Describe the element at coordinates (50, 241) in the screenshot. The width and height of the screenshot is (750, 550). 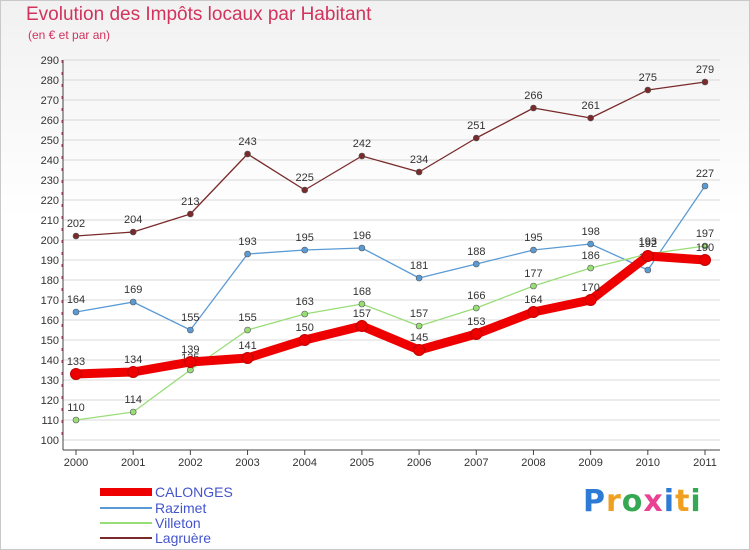
I see `y-tick-label: 200` at that location.